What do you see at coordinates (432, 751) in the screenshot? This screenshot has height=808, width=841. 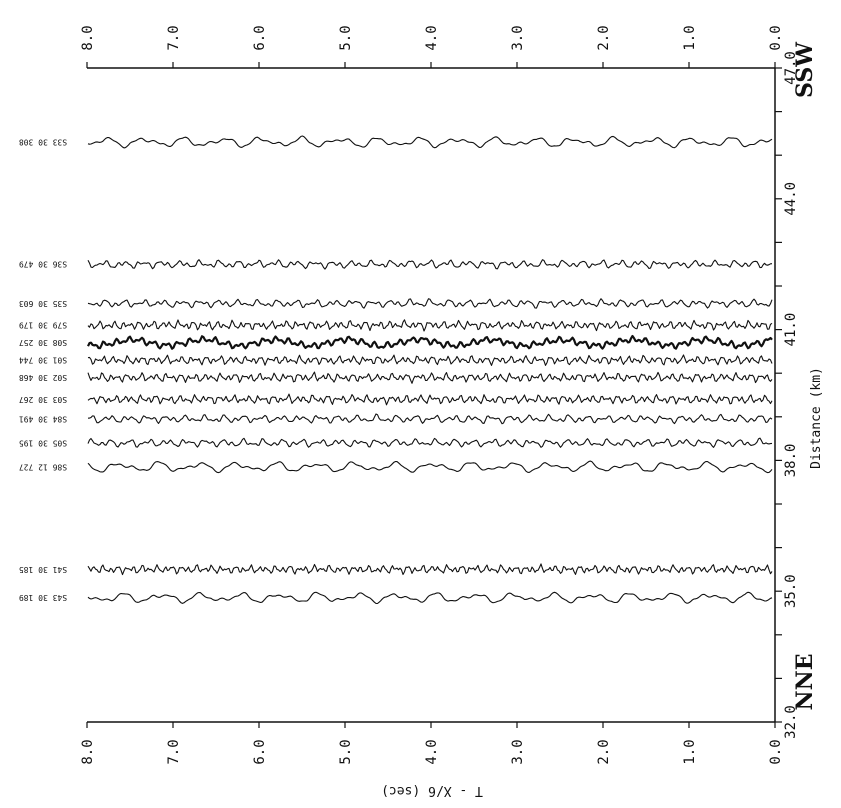 I see `time-tick-label-bottom: 4.0` at bounding box center [432, 751].